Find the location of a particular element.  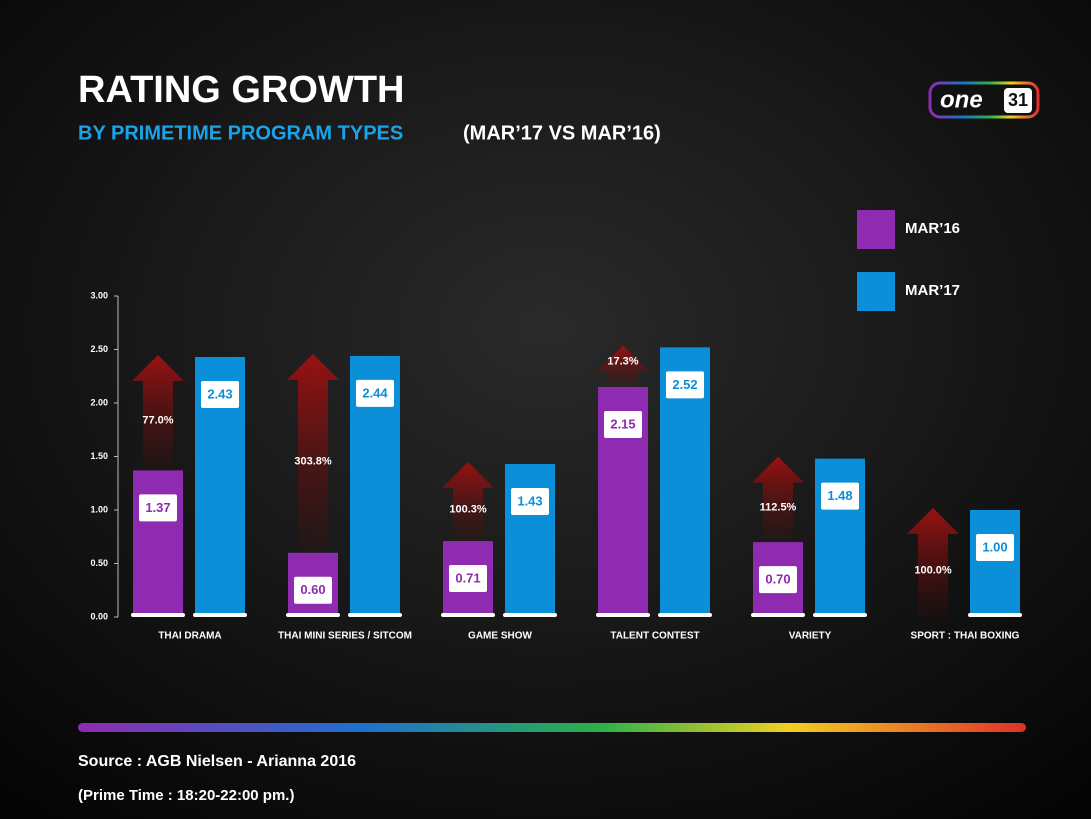

value-label: 2.44 is located at coordinates (375, 392).